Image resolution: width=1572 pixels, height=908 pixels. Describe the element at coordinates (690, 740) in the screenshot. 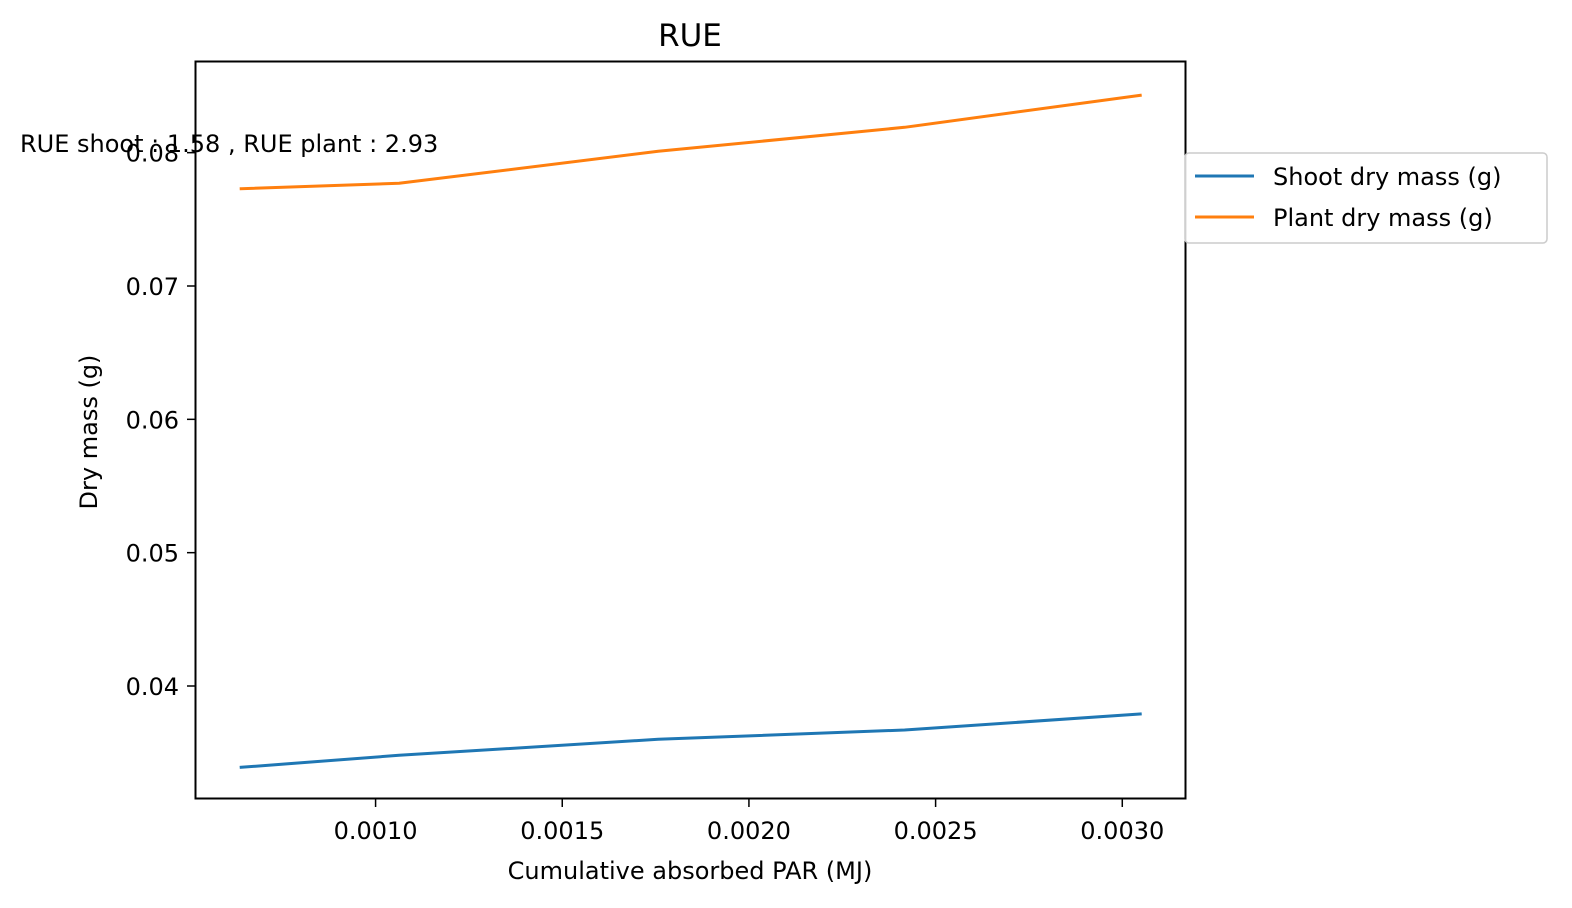

I see `series-line-shoot` at that location.